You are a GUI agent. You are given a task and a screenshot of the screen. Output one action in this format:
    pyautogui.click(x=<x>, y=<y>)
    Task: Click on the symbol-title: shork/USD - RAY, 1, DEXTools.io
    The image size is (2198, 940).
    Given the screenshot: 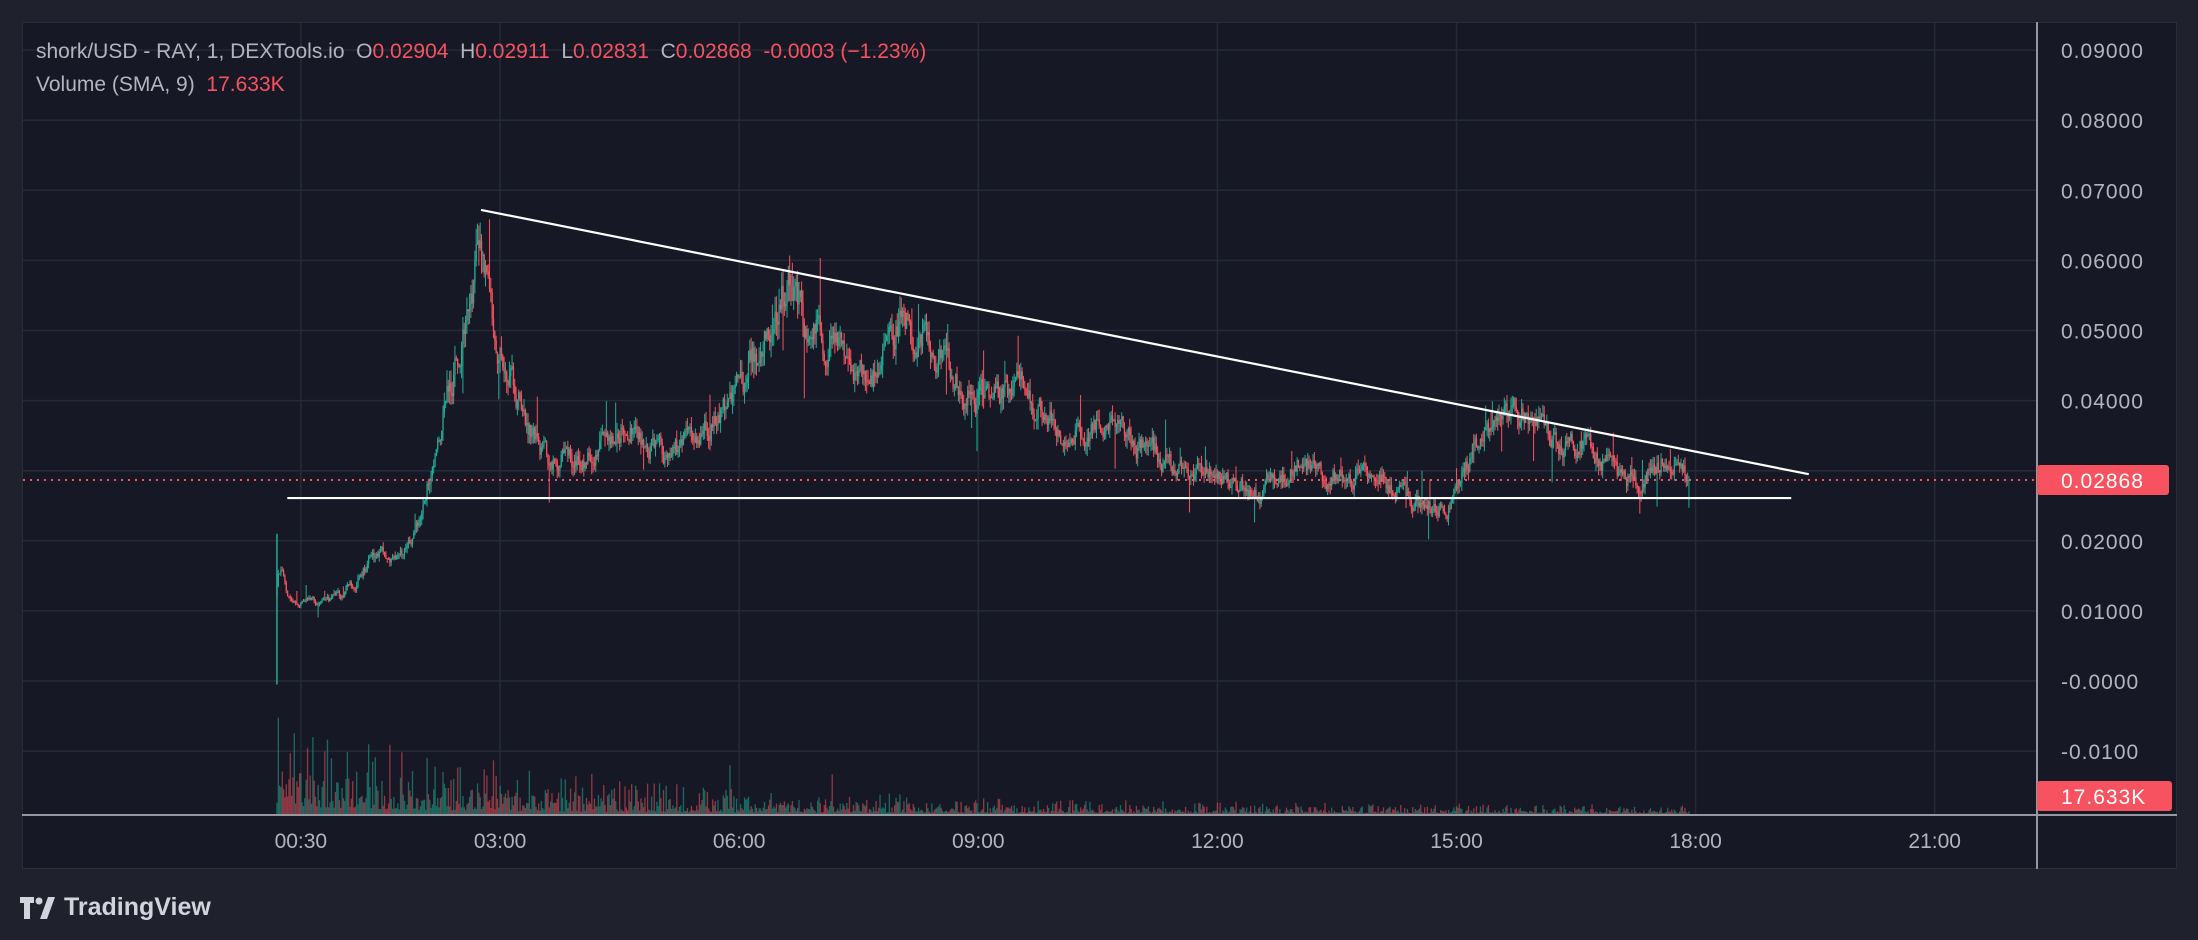 What is the action you would take?
    pyautogui.click(x=190, y=51)
    